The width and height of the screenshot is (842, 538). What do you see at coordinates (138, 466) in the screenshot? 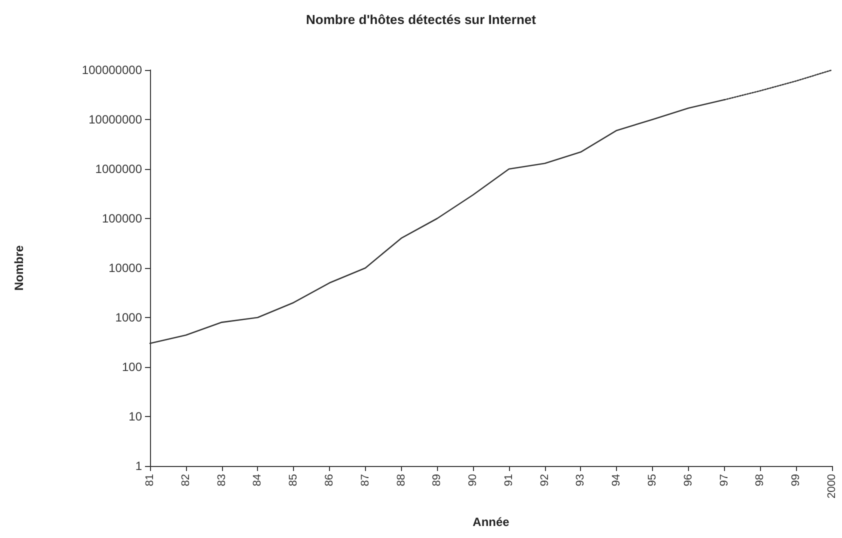
I see `y-tick-label: 1` at bounding box center [138, 466].